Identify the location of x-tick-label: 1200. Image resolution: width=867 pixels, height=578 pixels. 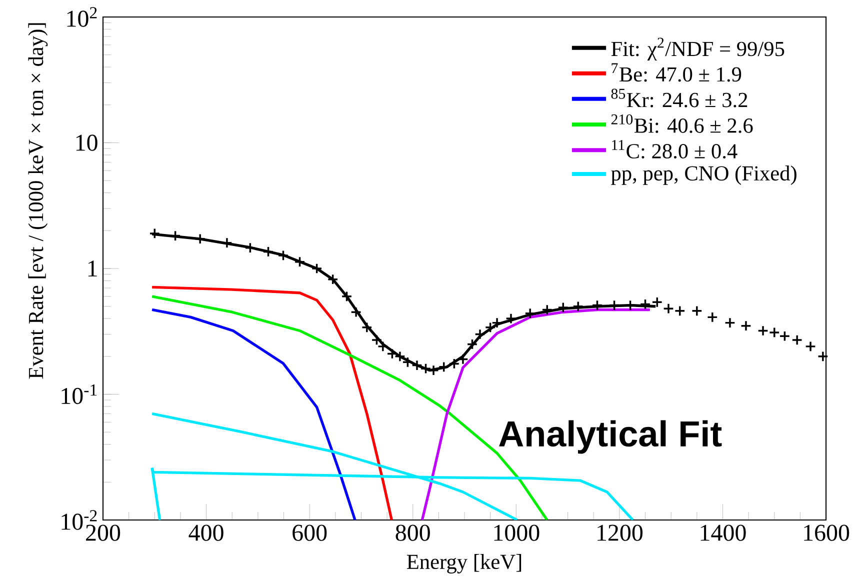
(620, 532).